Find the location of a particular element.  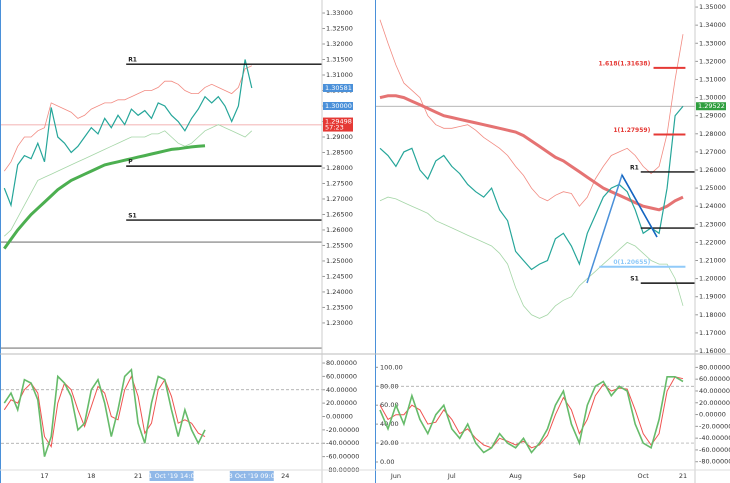

y-tick-label: 60.00 is located at coordinates (389, 405).